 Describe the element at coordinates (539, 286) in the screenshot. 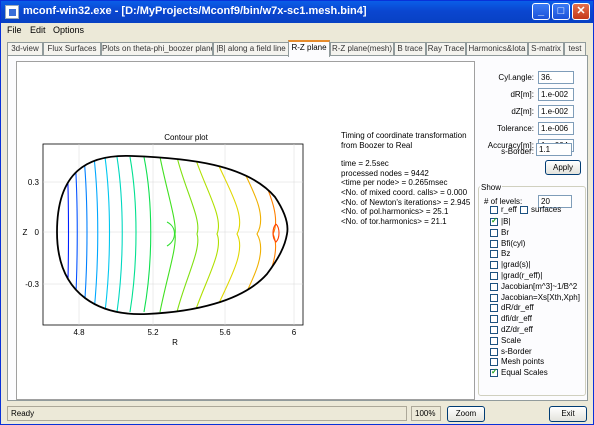

I see `show-jacobian-m-3-1-b-2-label: Jacobian[m^3]~1/B^2` at that location.